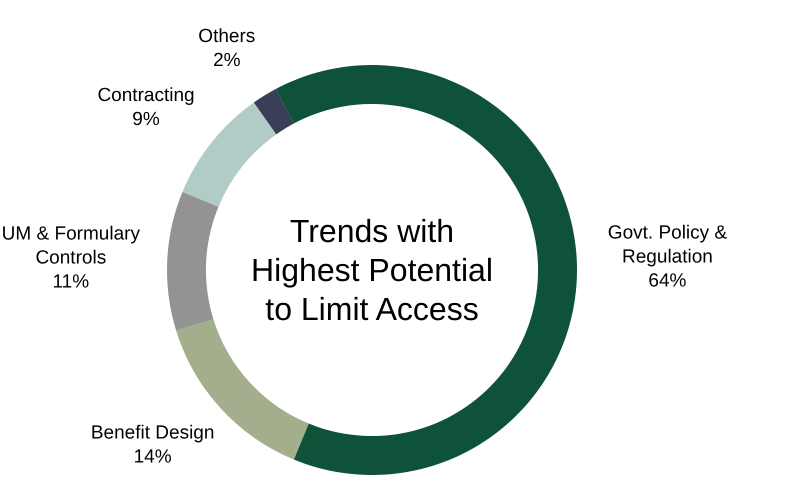 The height and width of the screenshot is (498, 804). I want to click on data-label: 64%, so click(667, 281).